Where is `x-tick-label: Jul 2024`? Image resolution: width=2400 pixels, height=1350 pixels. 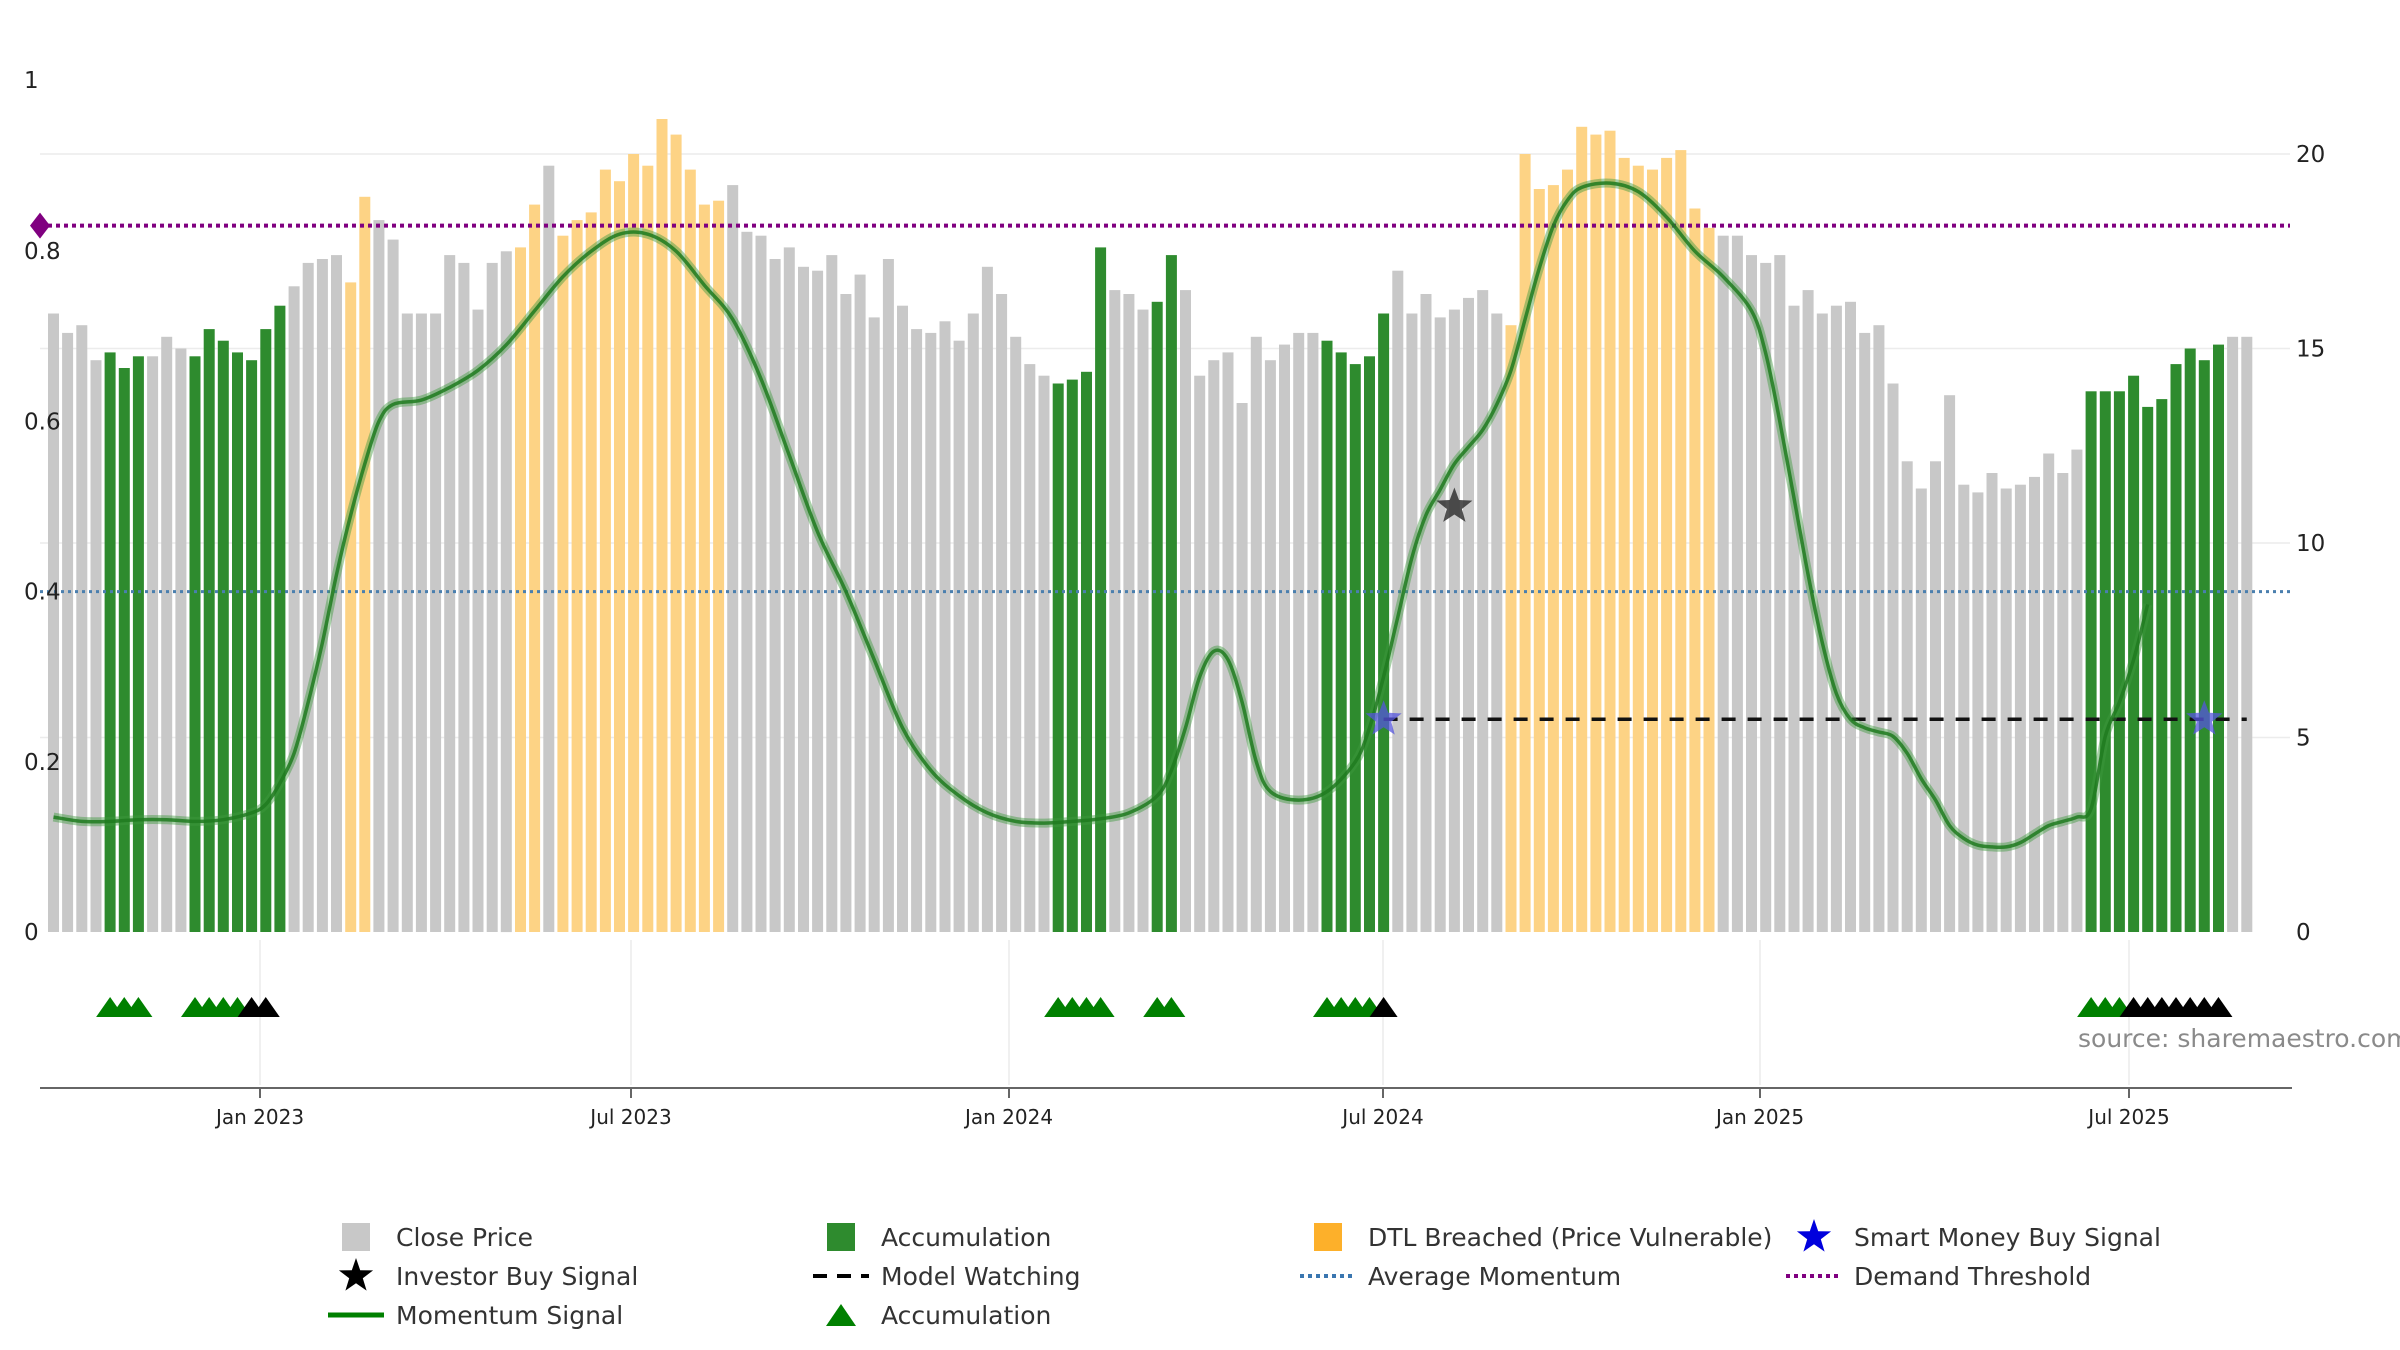 x-tick-label: Jul 2024 is located at coordinates (1381, 1117).